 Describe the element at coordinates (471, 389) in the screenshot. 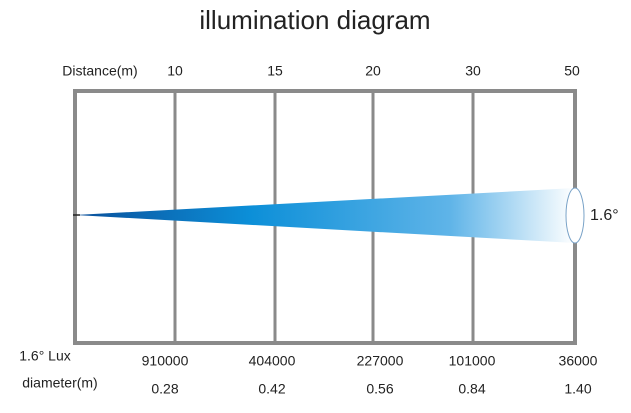

I see `diameter-value: 0.84` at that location.